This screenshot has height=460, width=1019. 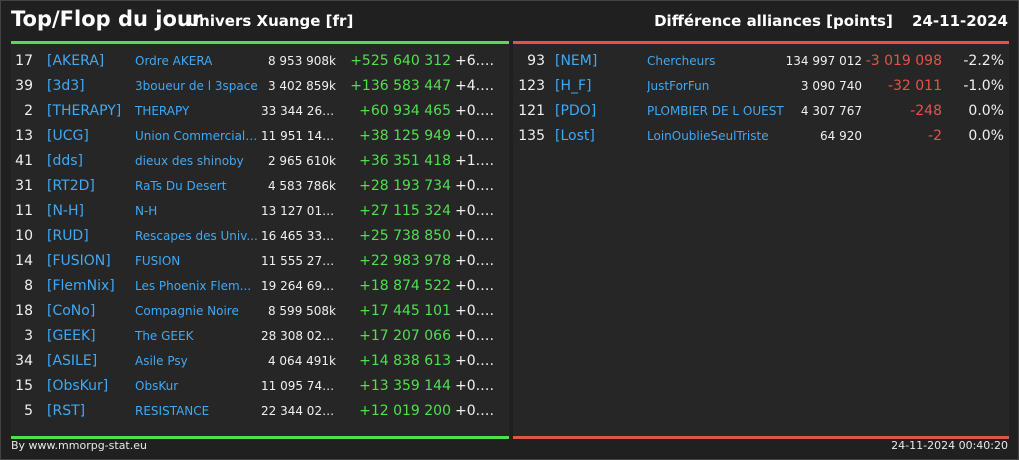 I want to click on alliance-tag-link: [NEM], so click(x=576, y=61).